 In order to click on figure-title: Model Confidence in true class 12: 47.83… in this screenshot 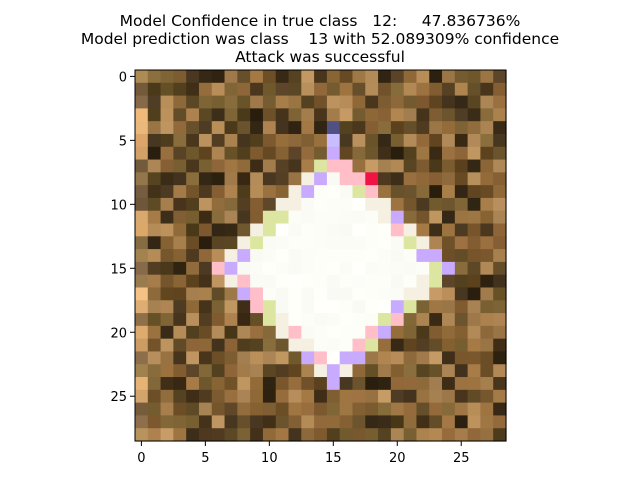, I will do `click(320, 39)`.